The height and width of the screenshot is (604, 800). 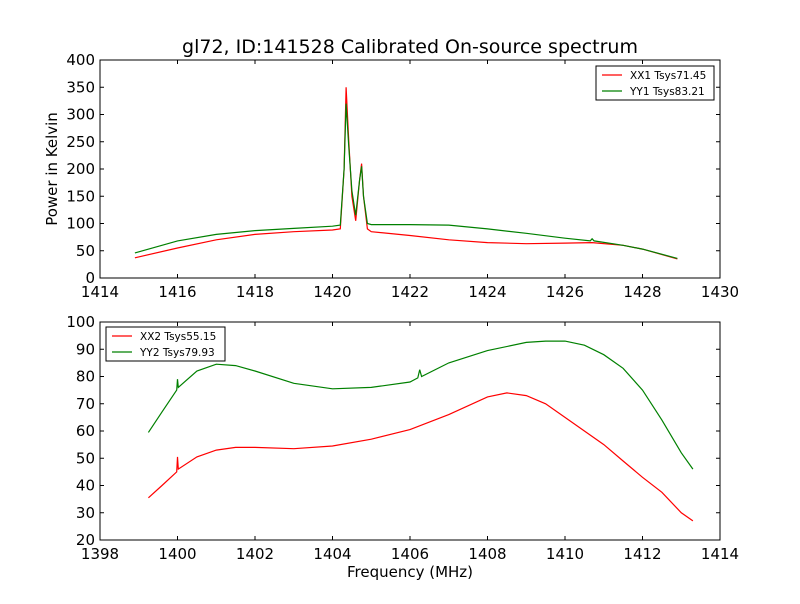 I want to click on bottom-x-axis-label: Frequency (MHz), so click(x=410, y=572).